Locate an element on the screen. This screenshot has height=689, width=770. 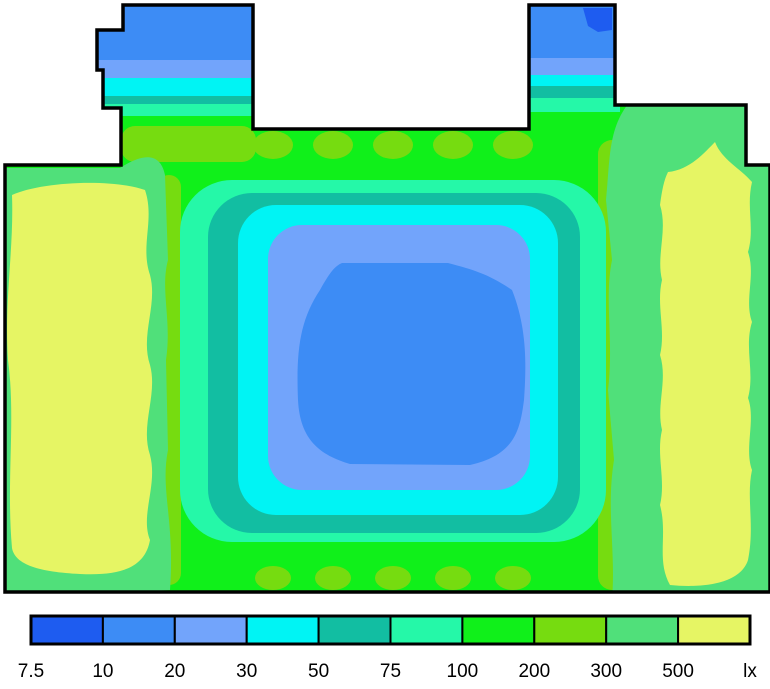
lightwell-top-left is located at coordinates (188, 144).